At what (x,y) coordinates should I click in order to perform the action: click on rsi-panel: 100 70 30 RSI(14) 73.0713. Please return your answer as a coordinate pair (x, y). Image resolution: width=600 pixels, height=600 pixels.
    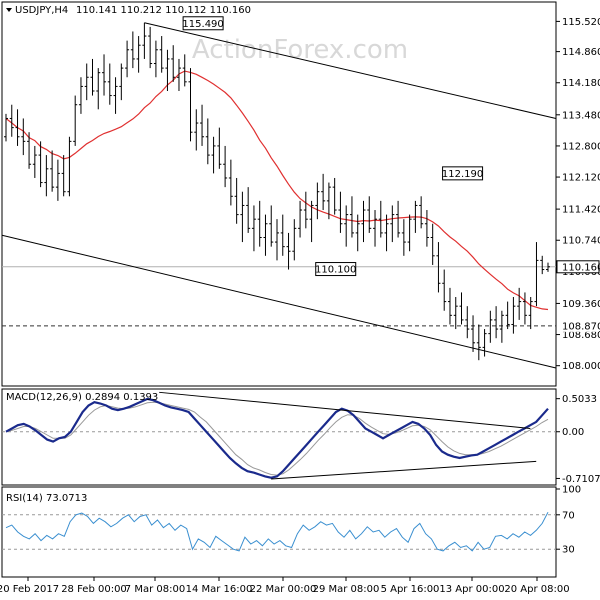
    Looking at the image, I should click on (291, 531).